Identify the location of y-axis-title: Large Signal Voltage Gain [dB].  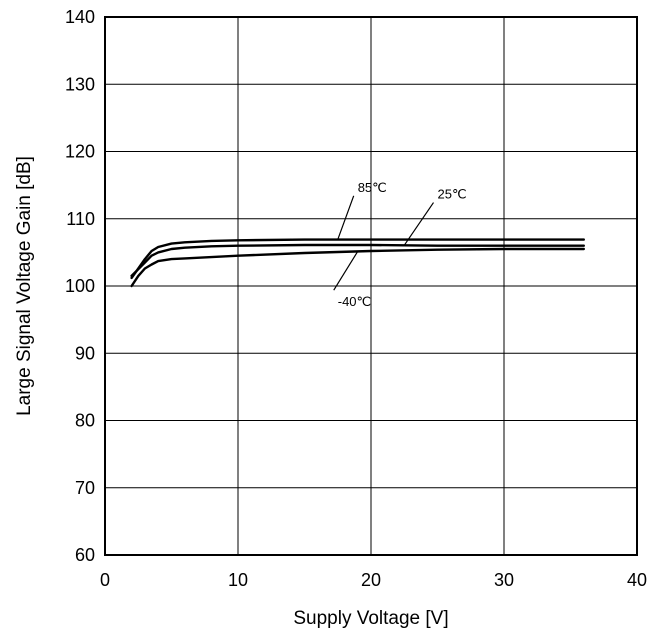
(24, 286).